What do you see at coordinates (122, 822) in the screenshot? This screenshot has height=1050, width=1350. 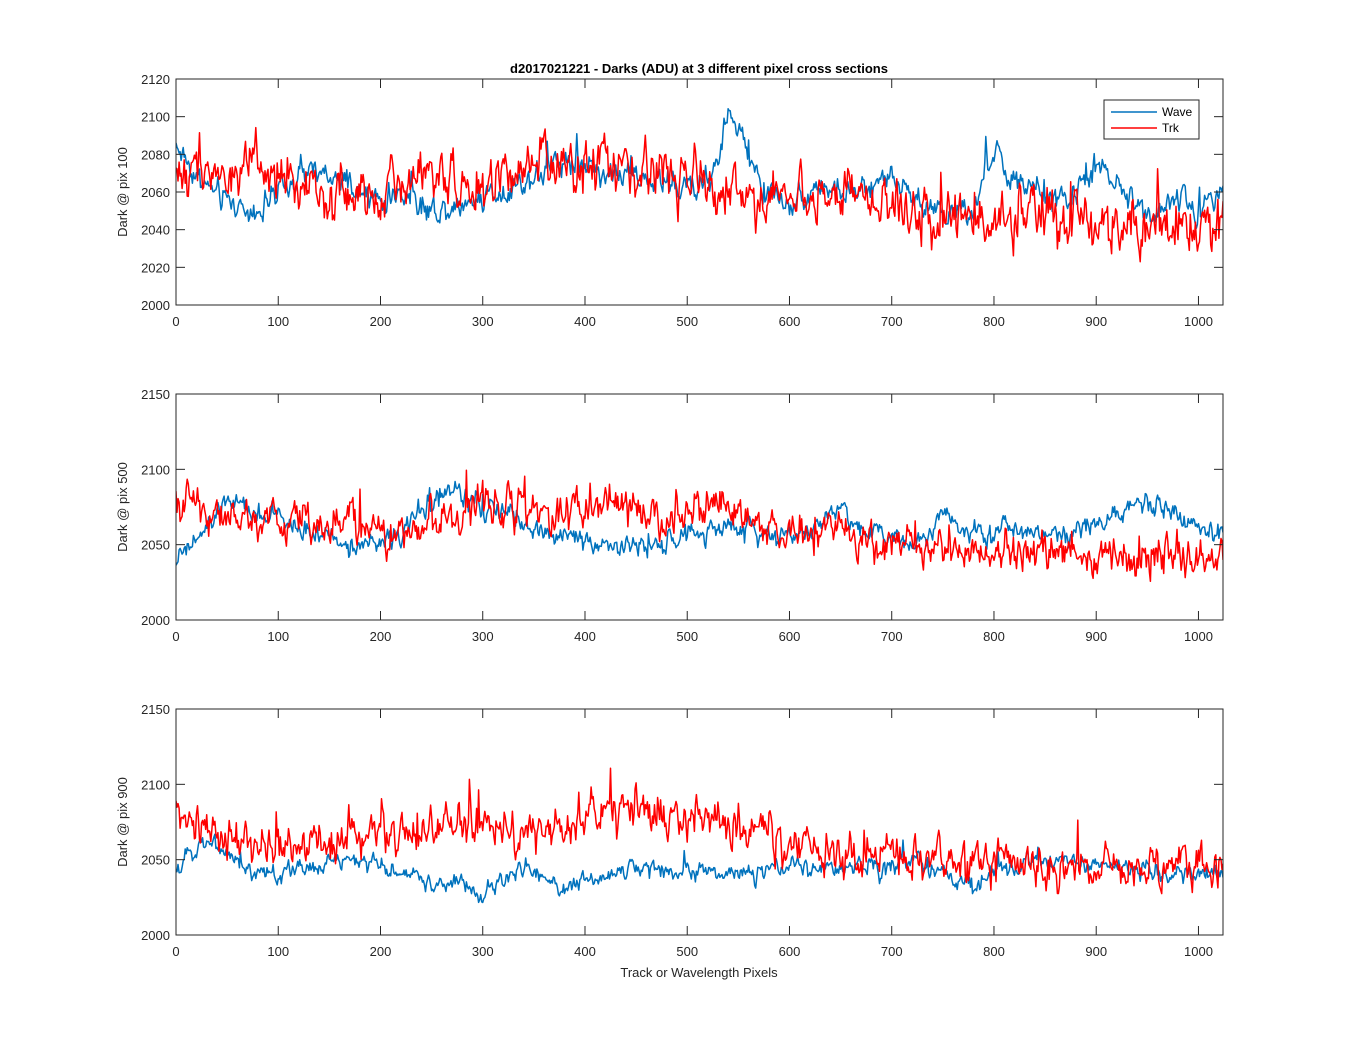 I see `y-axis-label: Dark @ pix 900` at bounding box center [122, 822].